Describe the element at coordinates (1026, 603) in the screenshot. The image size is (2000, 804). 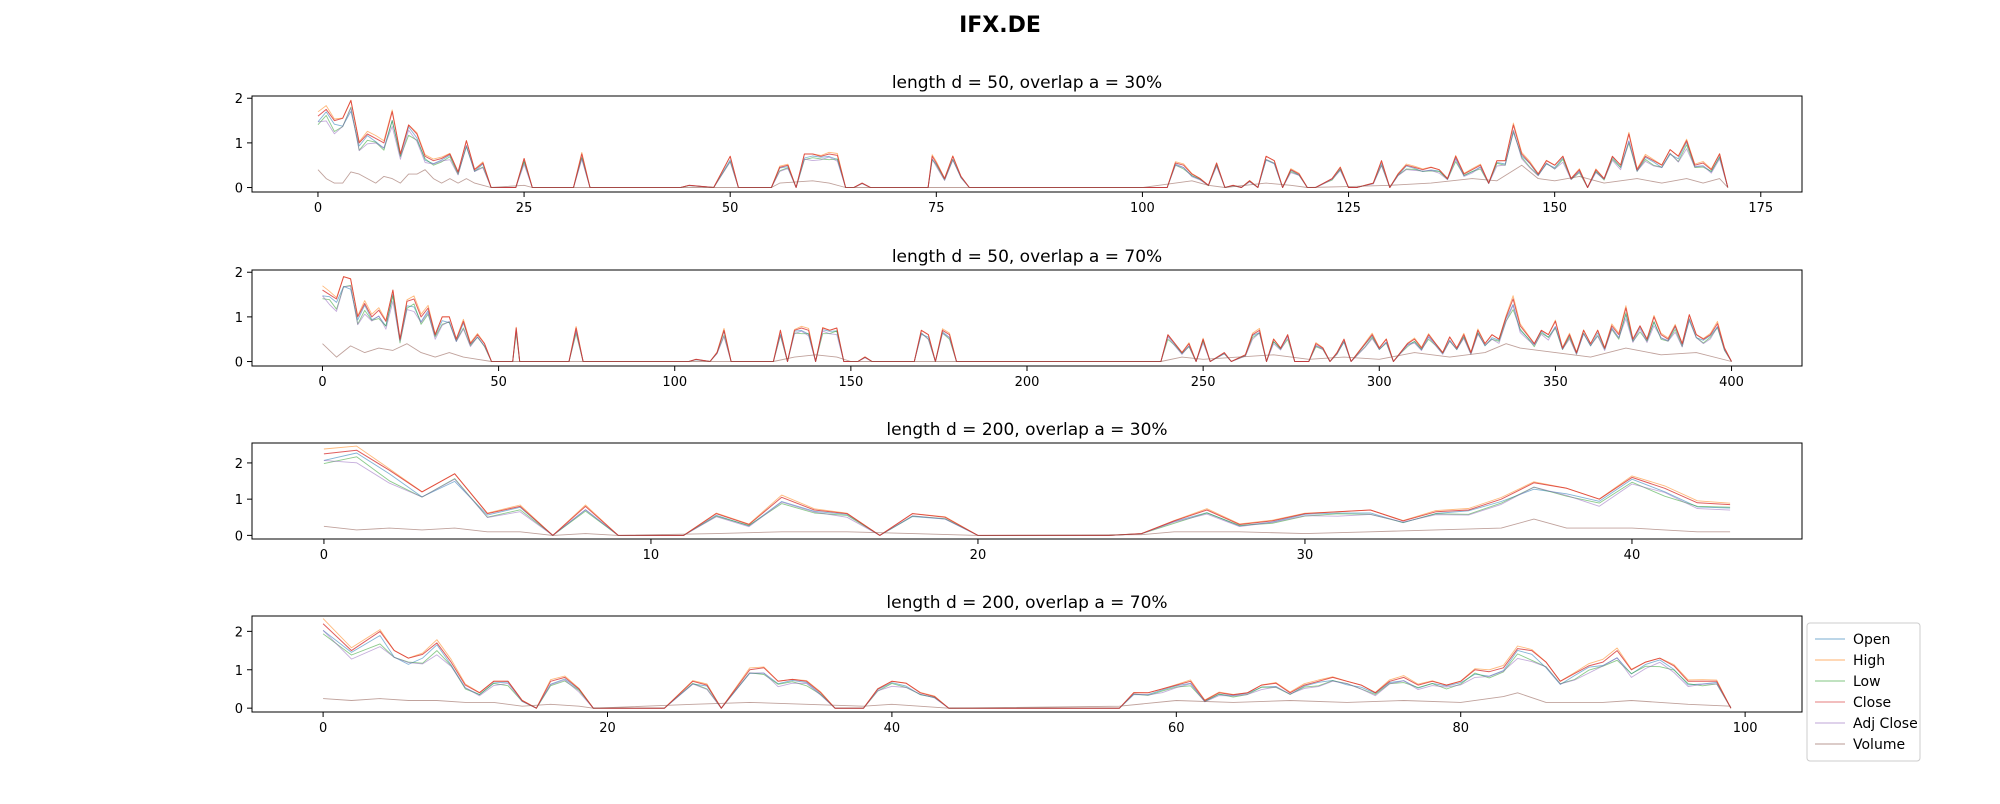
I see `subplot-title: length d = 200, overlap a = 70%` at that location.